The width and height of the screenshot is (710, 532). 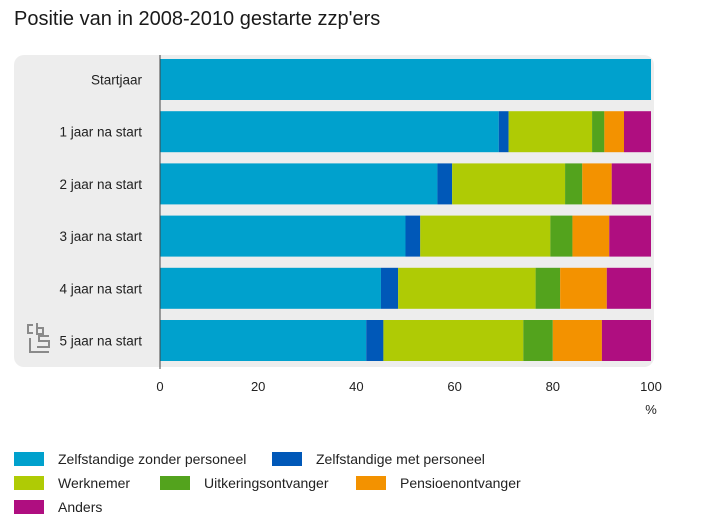 I want to click on x-tick-label: 20, so click(x=258, y=386).